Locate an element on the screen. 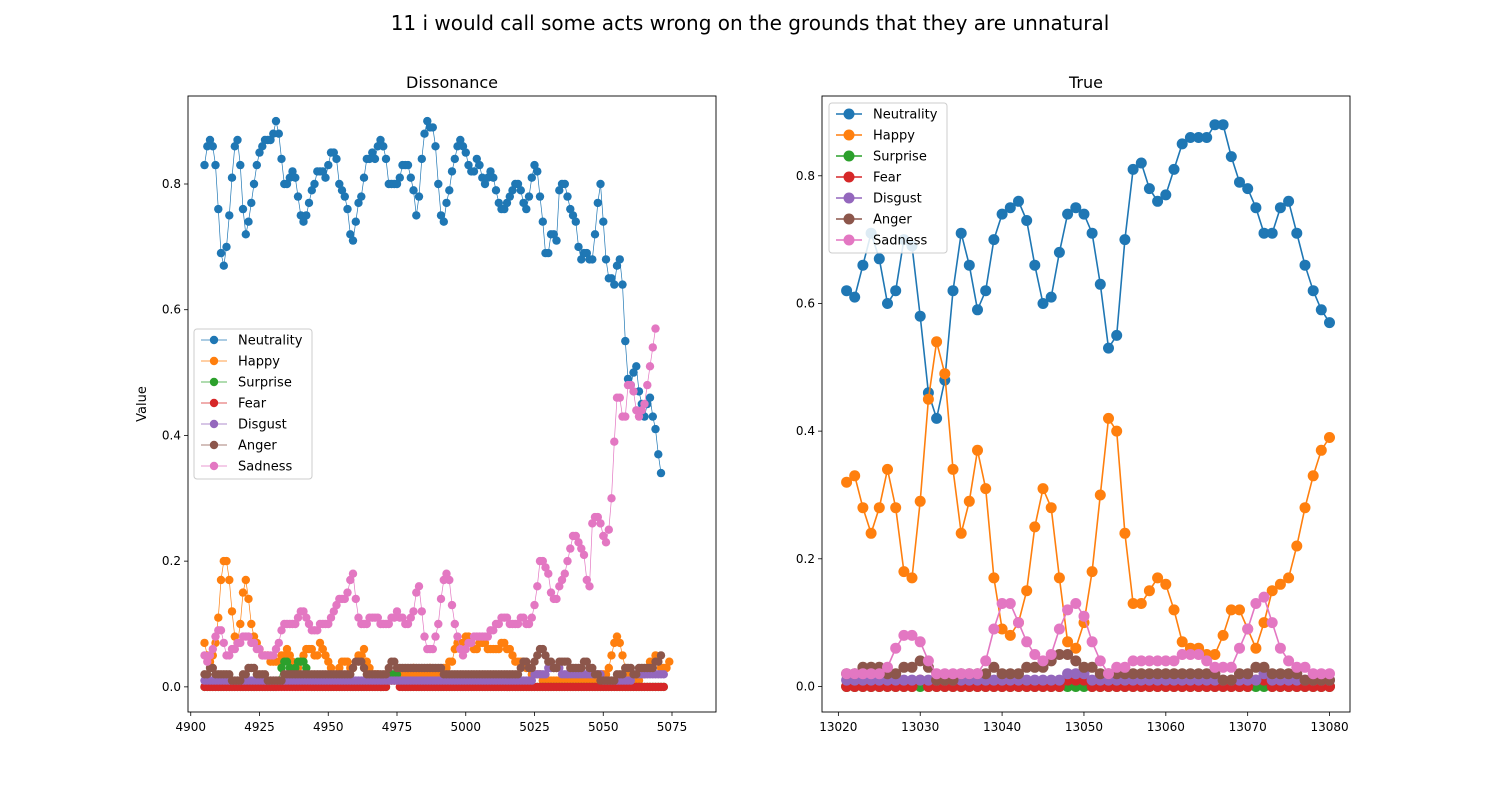 This screenshot has height=800, width=1500. x-tick-label: 13040 is located at coordinates (1002, 727).